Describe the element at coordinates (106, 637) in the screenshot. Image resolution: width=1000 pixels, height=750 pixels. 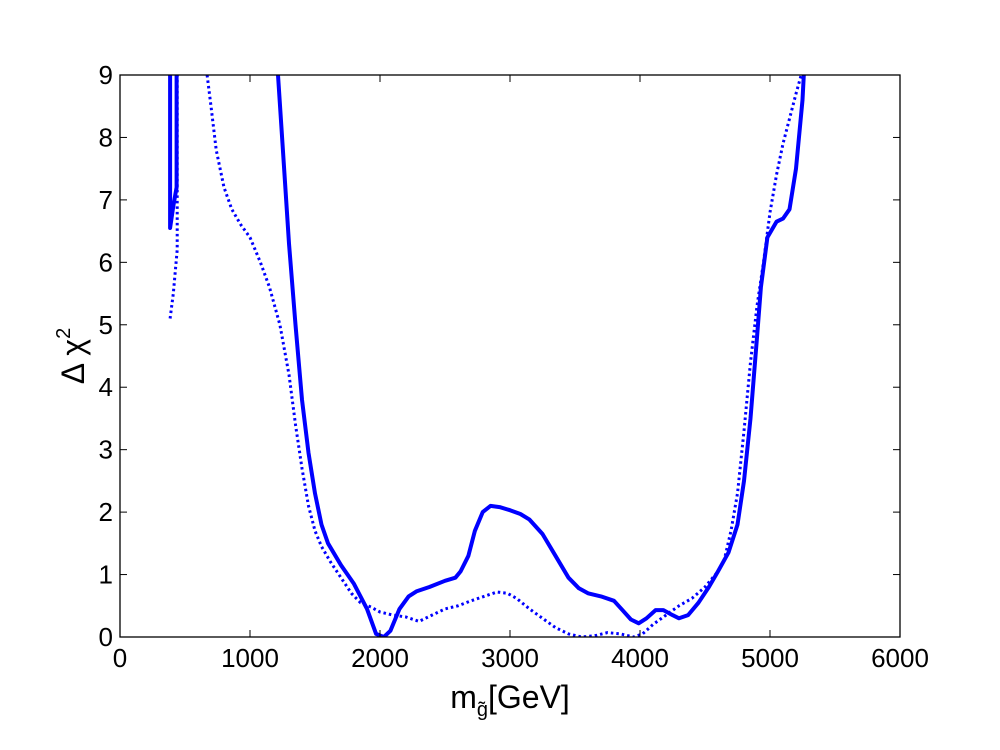
I see `y-tick-label: 0` at that location.